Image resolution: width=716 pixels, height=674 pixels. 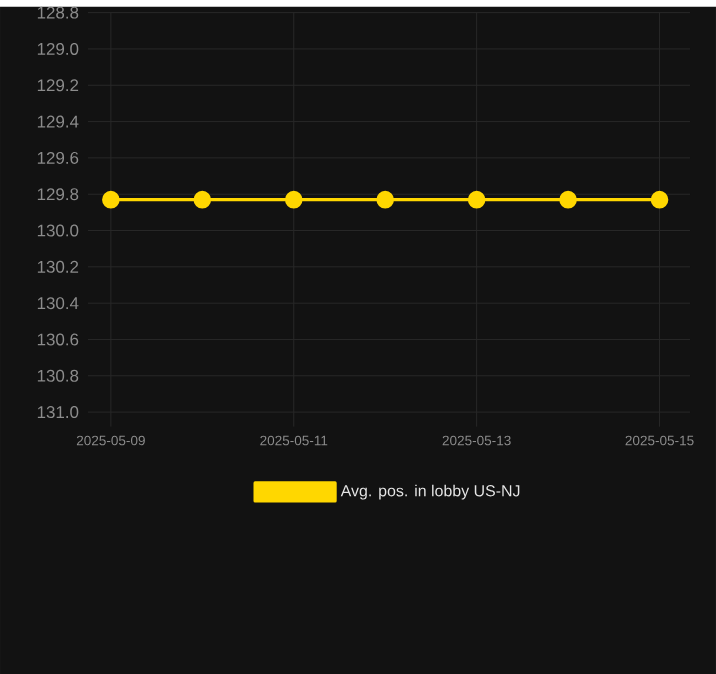 I want to click on y-tick-label: 130.8, so click(x=58, y=375).